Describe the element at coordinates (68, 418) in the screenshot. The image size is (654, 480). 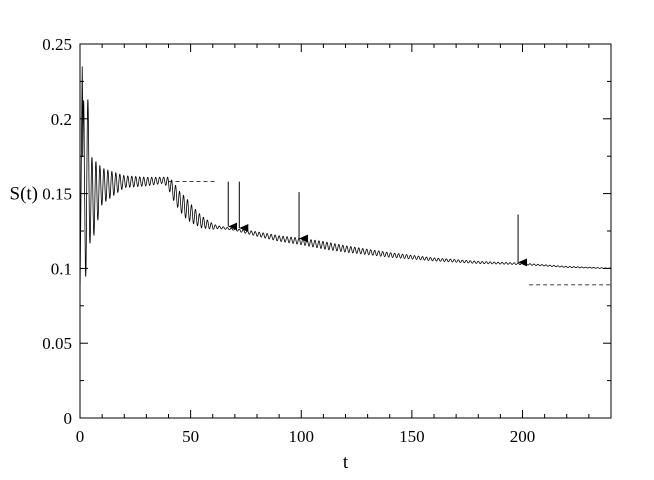
I see `y-tick-label: 0` at that location.